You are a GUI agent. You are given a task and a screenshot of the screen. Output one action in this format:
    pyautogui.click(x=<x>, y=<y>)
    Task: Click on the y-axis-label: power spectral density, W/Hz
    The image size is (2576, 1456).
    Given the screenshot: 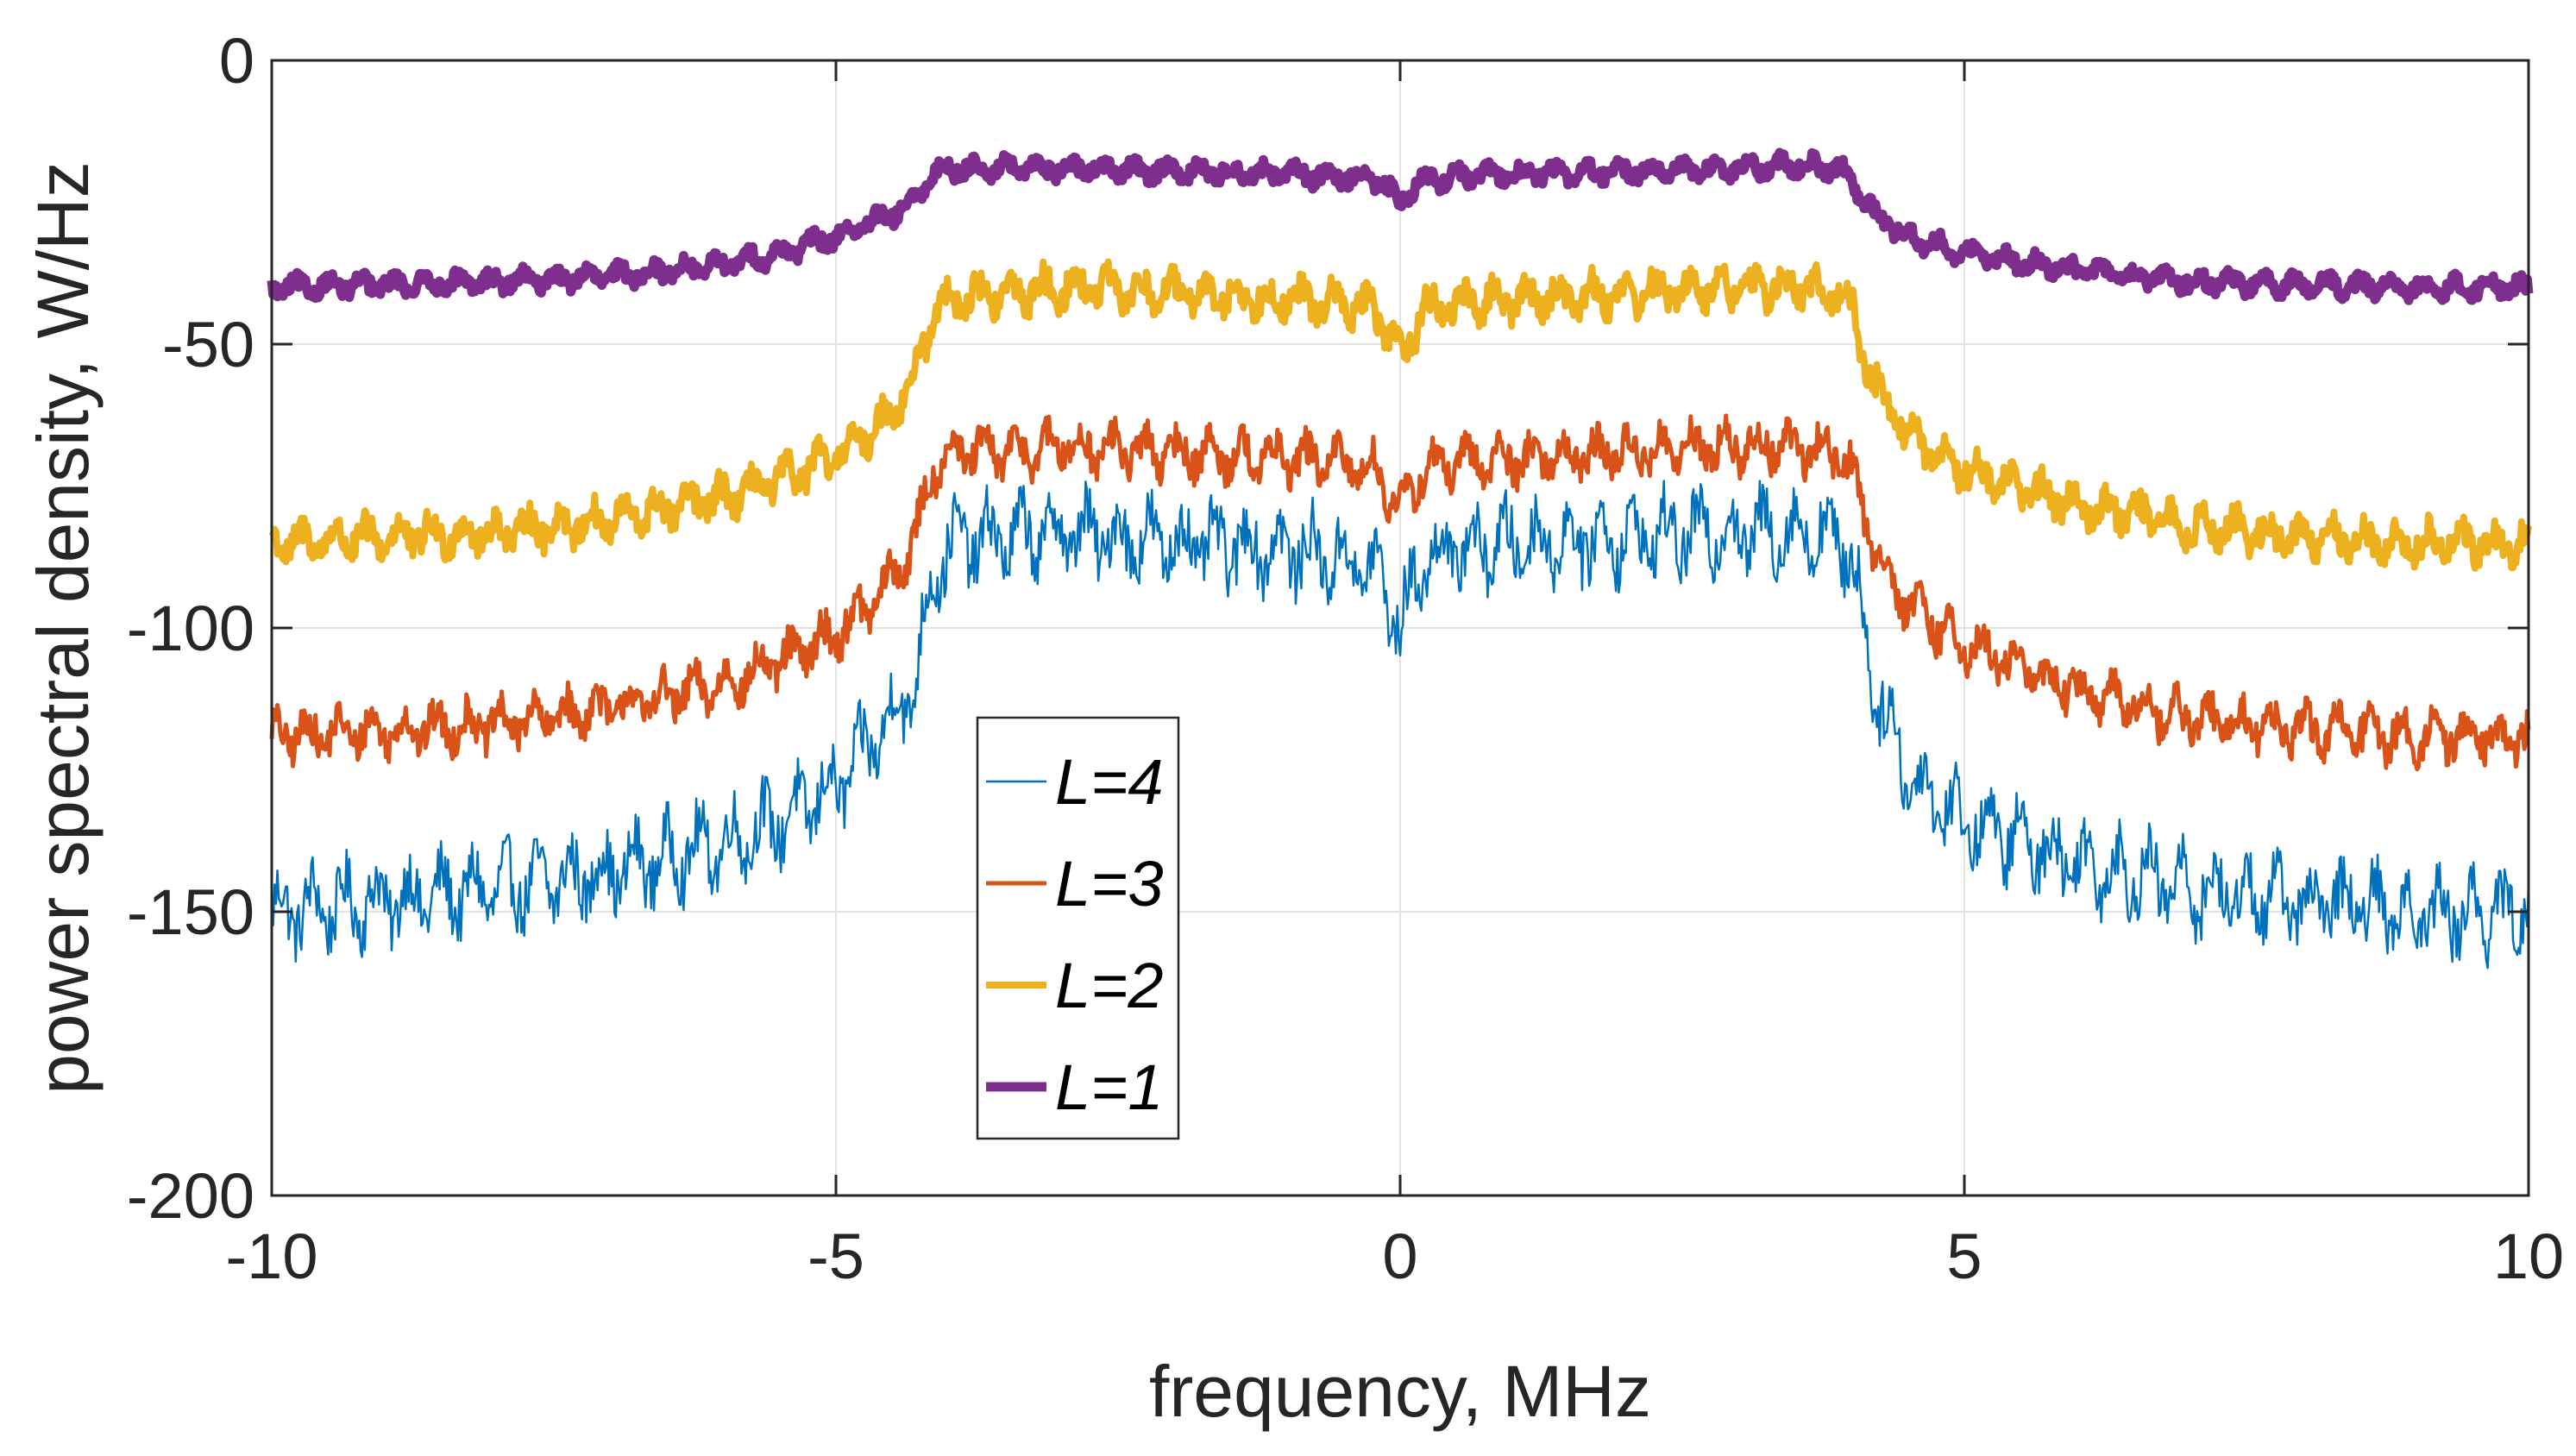 What is the action you would take?
    pyautogui.click(x=63, y=628)
    